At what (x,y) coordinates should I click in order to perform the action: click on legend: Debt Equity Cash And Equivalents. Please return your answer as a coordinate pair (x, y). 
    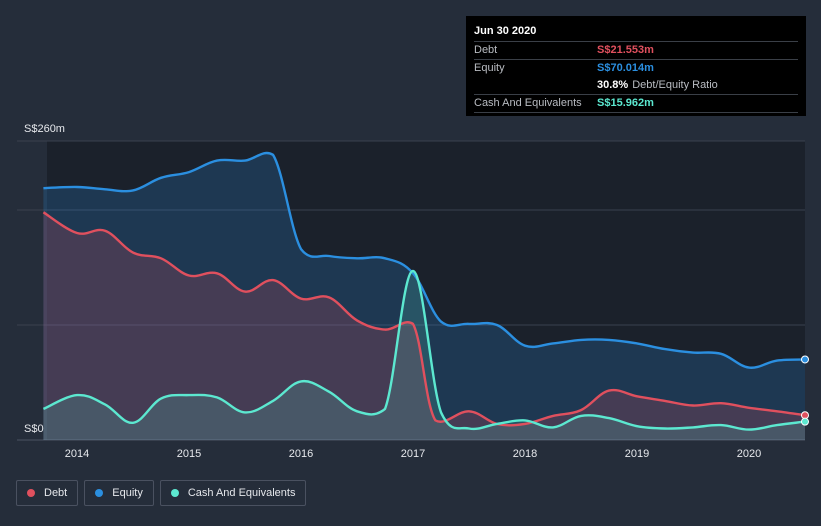
    Looking at the image, I should click on (161, 493).